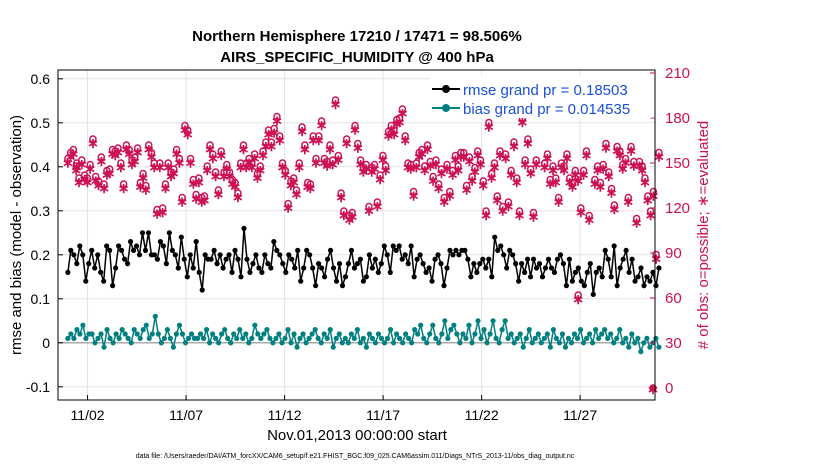  What do you see at coordinates (446, 89) in the screenshot?
I see `legend-rmse-marker` at bounding box center [446, 89].